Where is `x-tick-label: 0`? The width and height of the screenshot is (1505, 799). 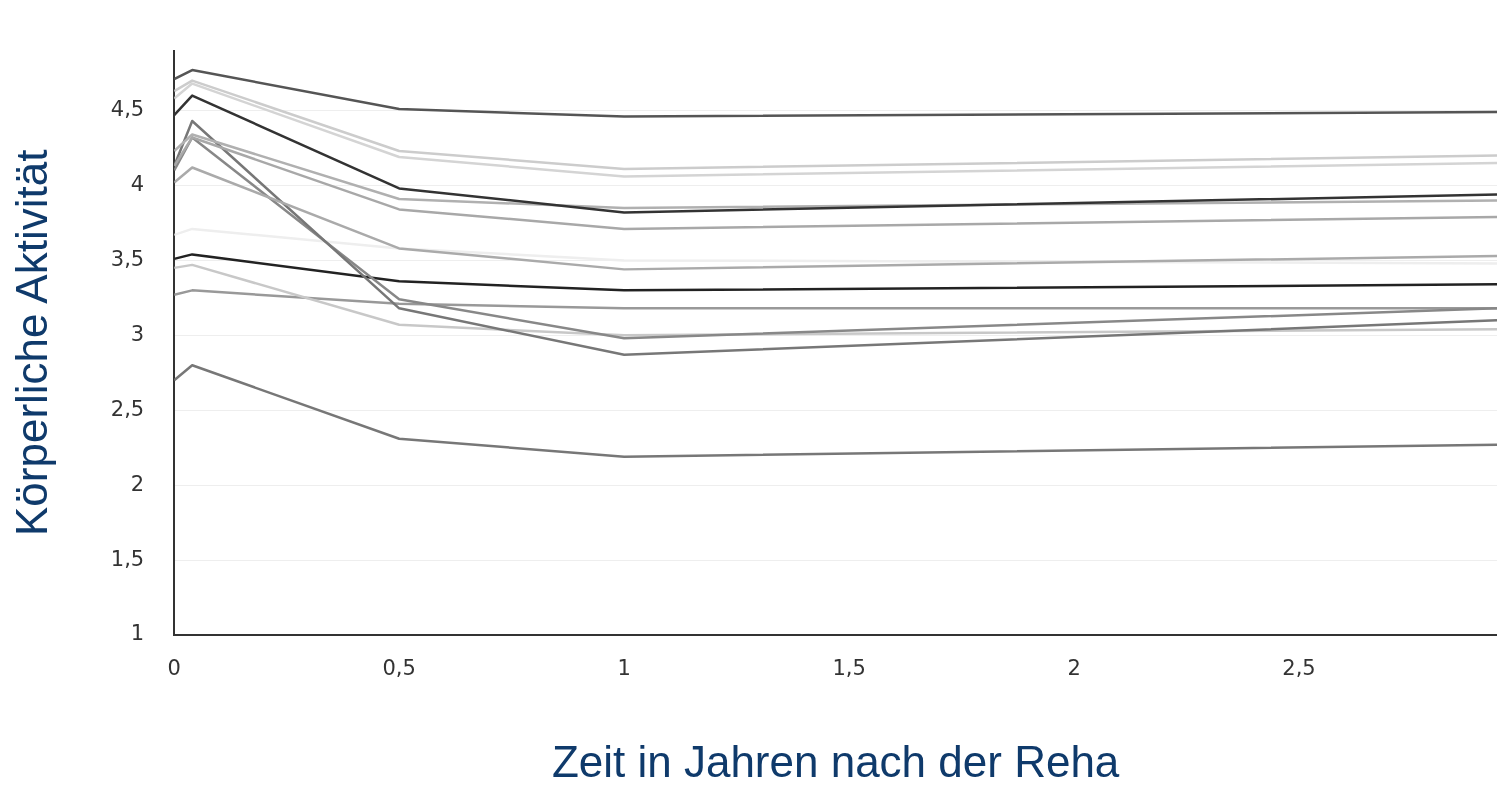 x-tick-label: 0 is located at coordinates (174, 668).